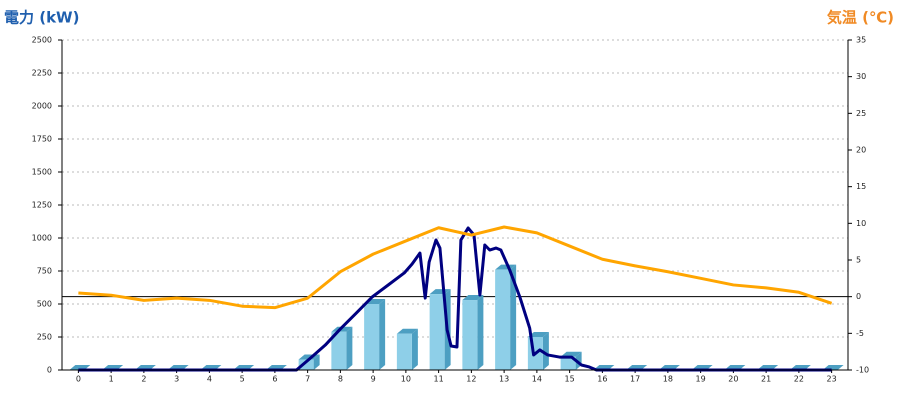 The image size is (900, 400). I want to click on y2-tick-label: 35, so click(861, 40).